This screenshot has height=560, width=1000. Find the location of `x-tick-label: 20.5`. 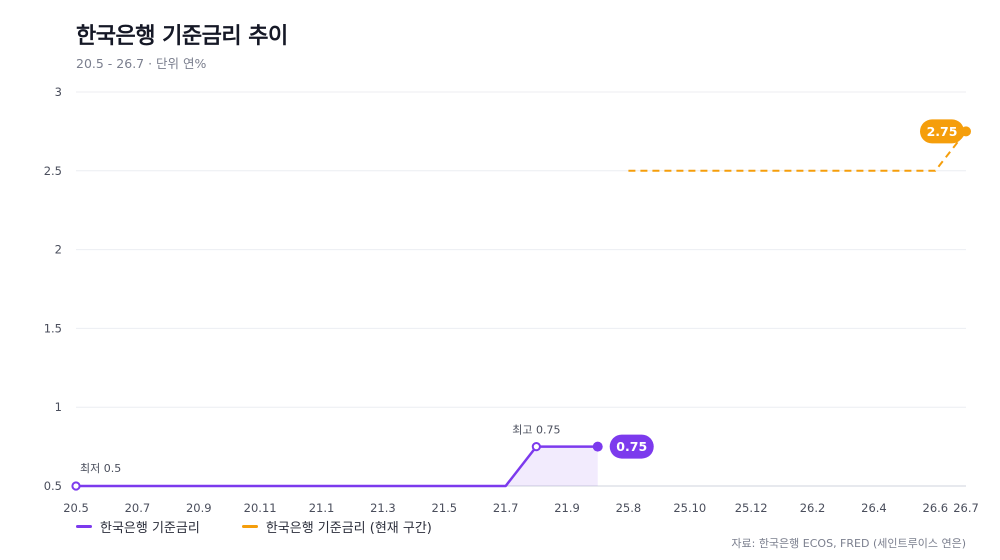

x-tick-label: 20.5 is located at coordinates (76, 508).